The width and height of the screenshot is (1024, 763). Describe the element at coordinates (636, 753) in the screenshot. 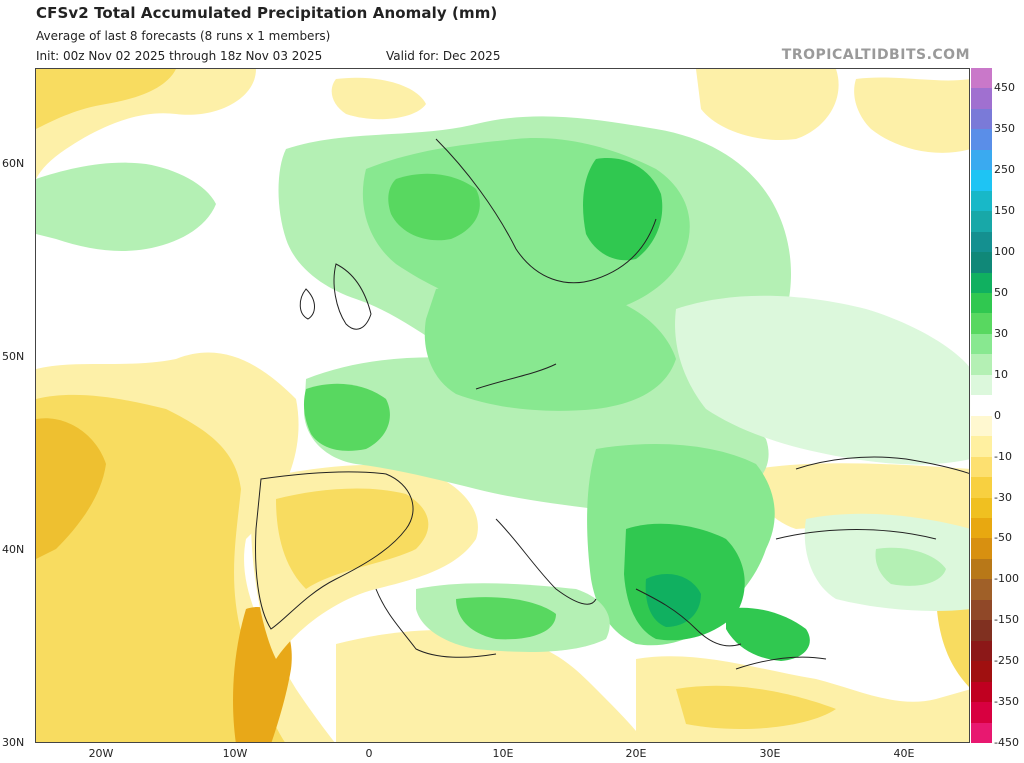

I see `lon-label-20e: 20E` at that location.